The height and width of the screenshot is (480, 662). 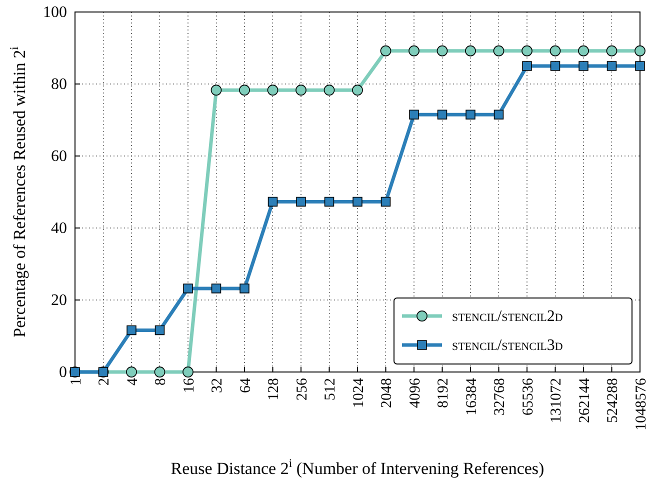 What do you see at coordinates (246, 385) in the screenshot?
I see `x-tick-label: 64` at bounding box center [246, 385].